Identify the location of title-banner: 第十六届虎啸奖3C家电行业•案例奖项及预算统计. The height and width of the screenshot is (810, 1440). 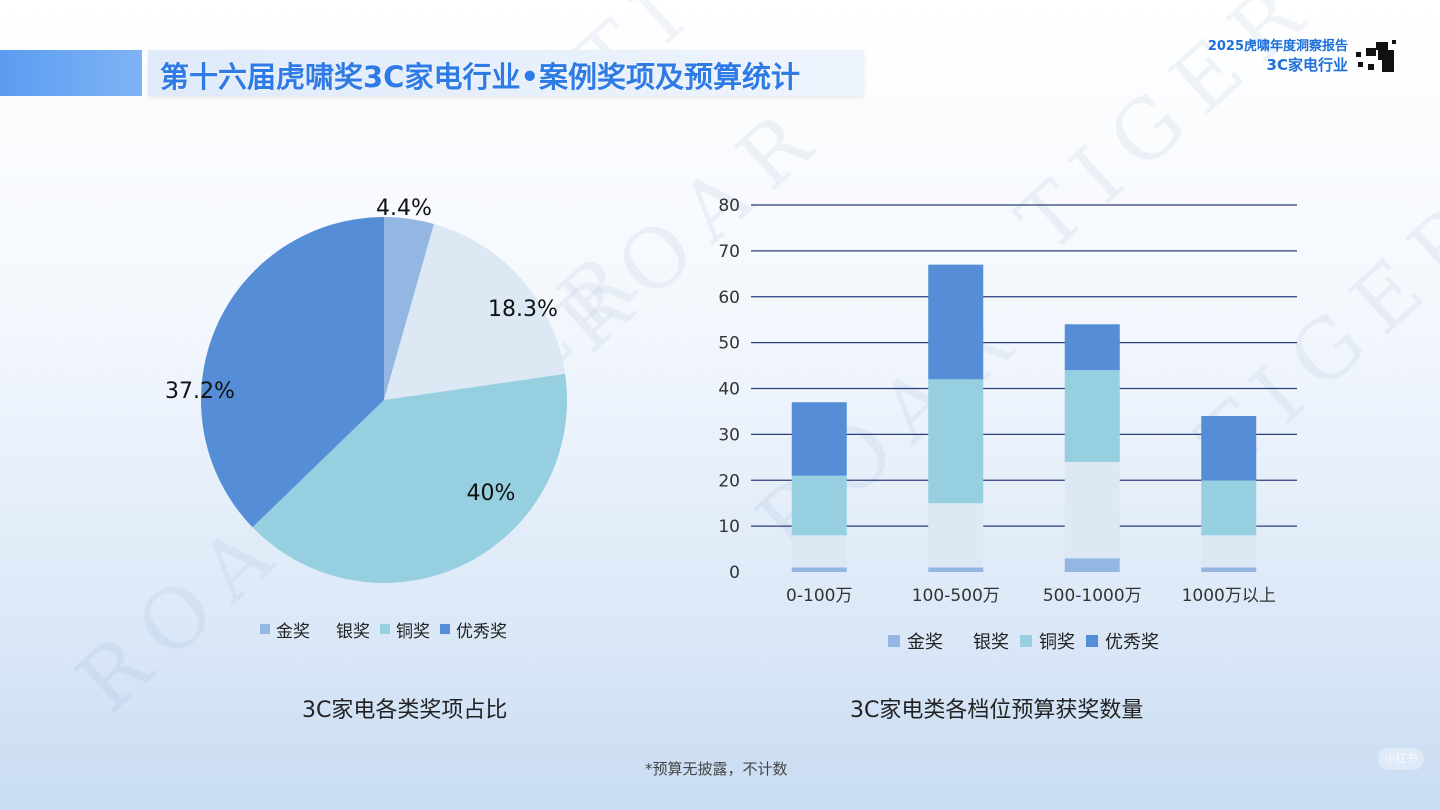
(506, 73).